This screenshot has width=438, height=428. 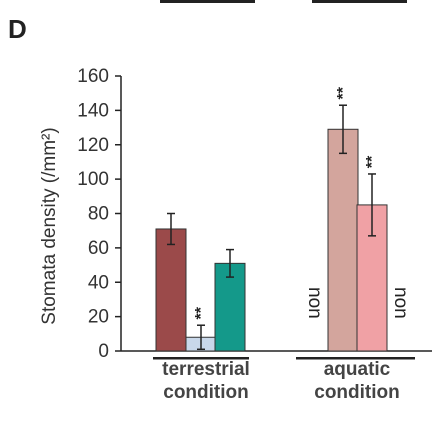 I want to click on y-tick-label: 140, so click(x=93, y=110).